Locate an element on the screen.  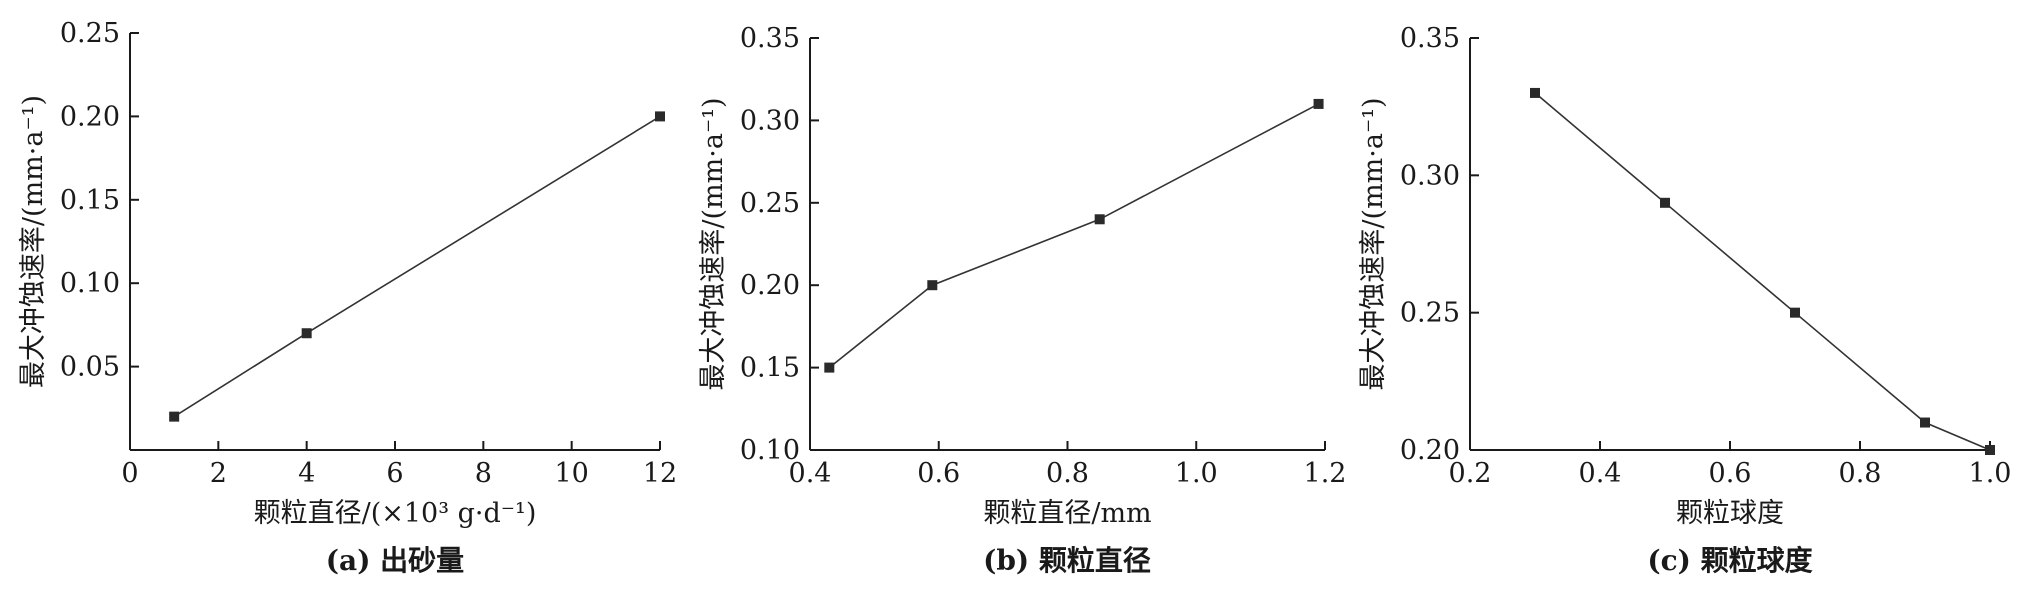
chart-b-y-axis-label: 最大冲蚀速率/(mm·a⁻¹) is located at coordinates (713, 243).